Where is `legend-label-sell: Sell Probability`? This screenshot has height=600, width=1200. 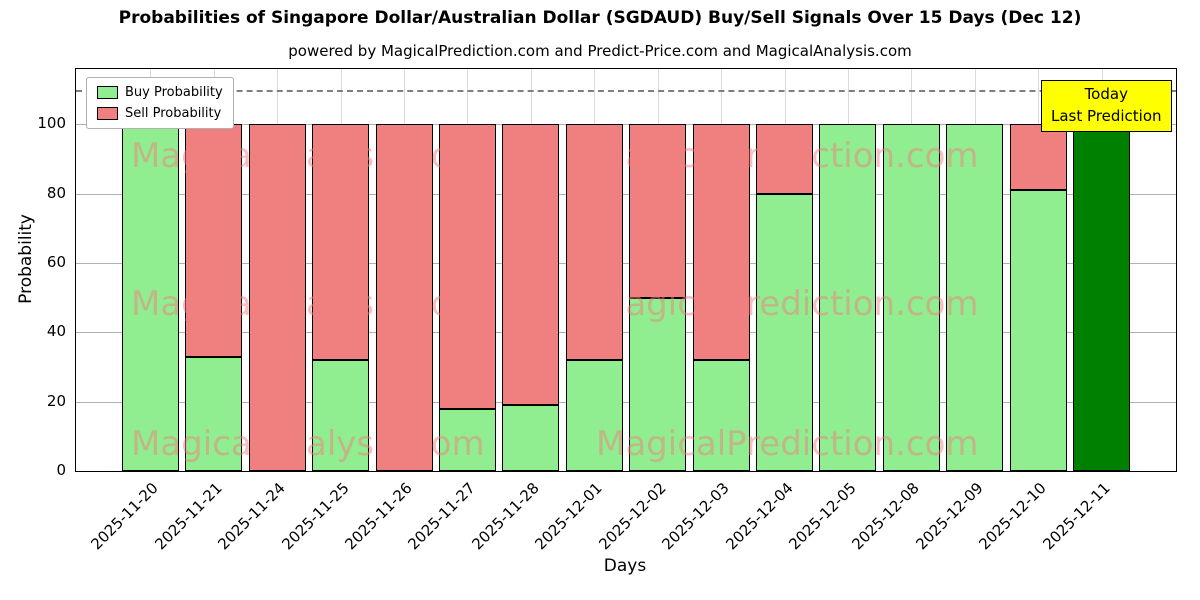 legend-label-sell: Sell Probability is located at coordinates (173, 113).